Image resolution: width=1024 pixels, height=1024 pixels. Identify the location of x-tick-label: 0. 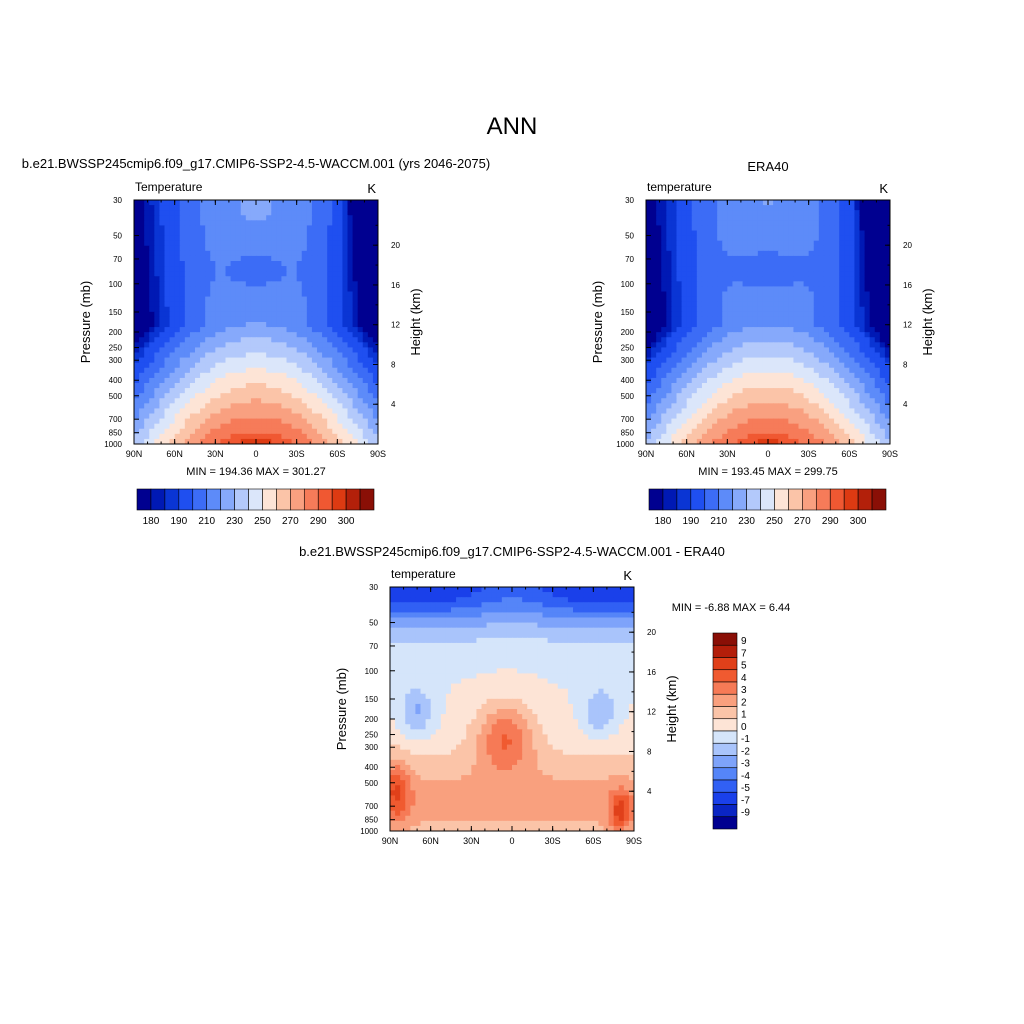
(255, 454).